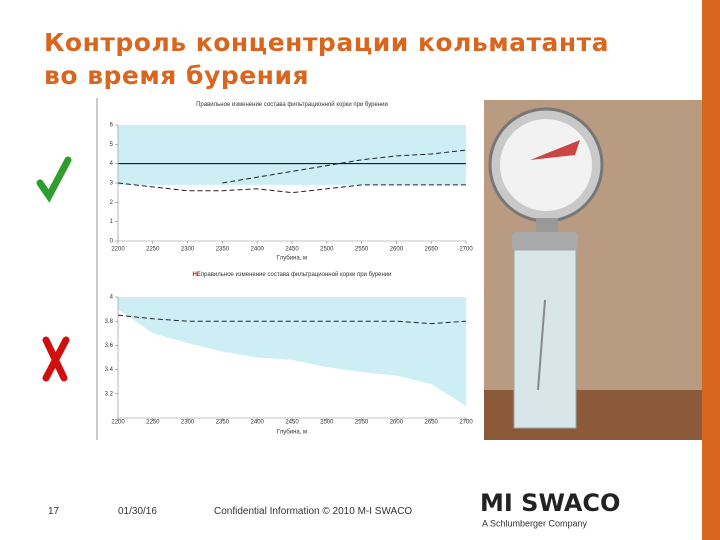 The image size is (720, 540). Describe the element at coordinates (112, 184) in the screenshot. I see `y-tick-label: 3` at that location.